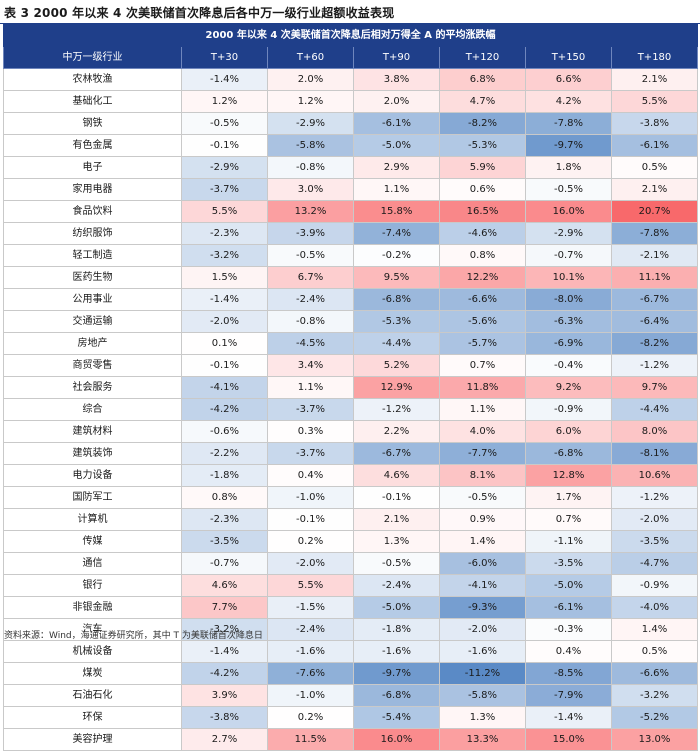 This screenshot has height=751, width=700. I want to click on value-cell: -0.2%, so click(396, 255).